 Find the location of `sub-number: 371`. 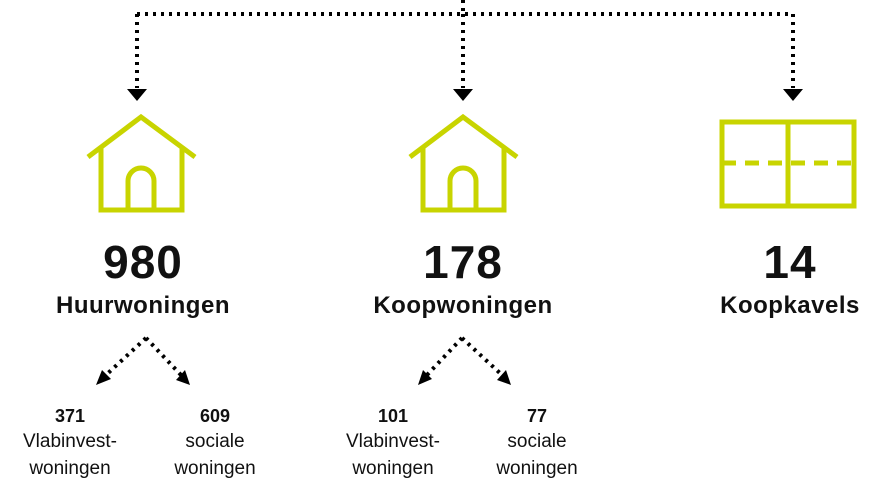

sub-number: 371 is located at coordinates (70, 416).